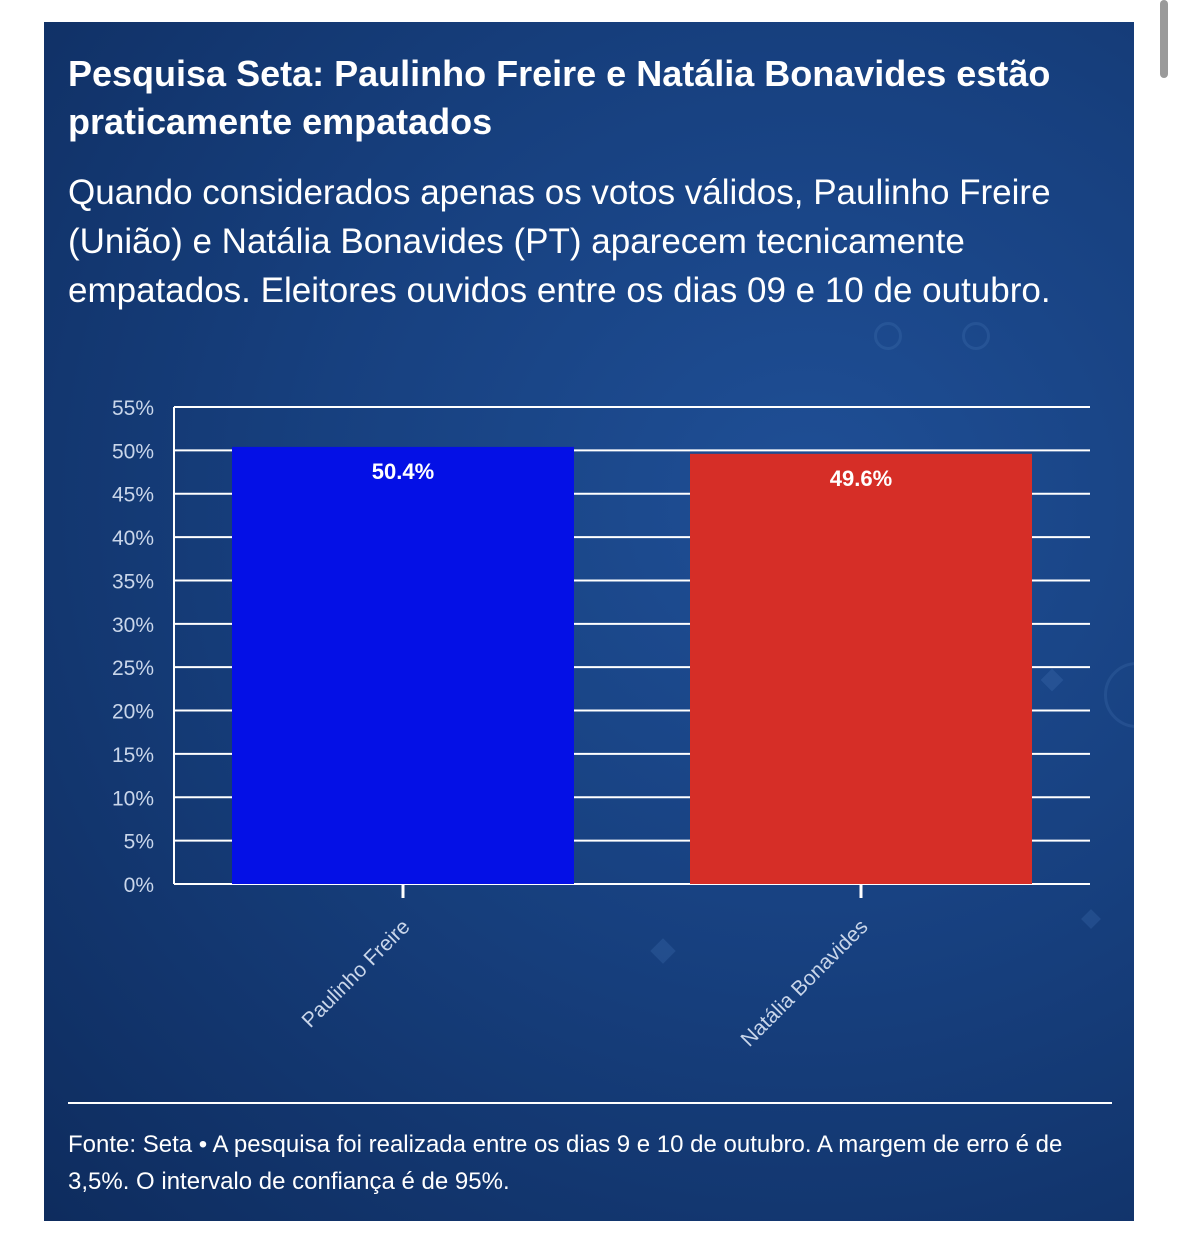 The width and height of the screenshot is (1179, 1242). Describe the element at coordinates (133, 581) in the screenshot. I see `y-tick-label: 35%` at that location.